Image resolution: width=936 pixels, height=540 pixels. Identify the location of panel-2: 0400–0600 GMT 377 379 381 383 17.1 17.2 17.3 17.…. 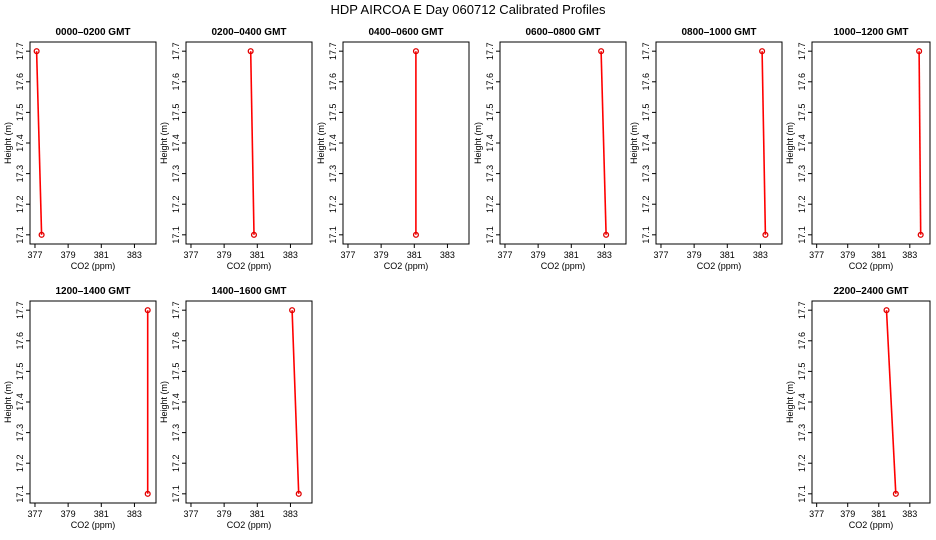
(393, 149).